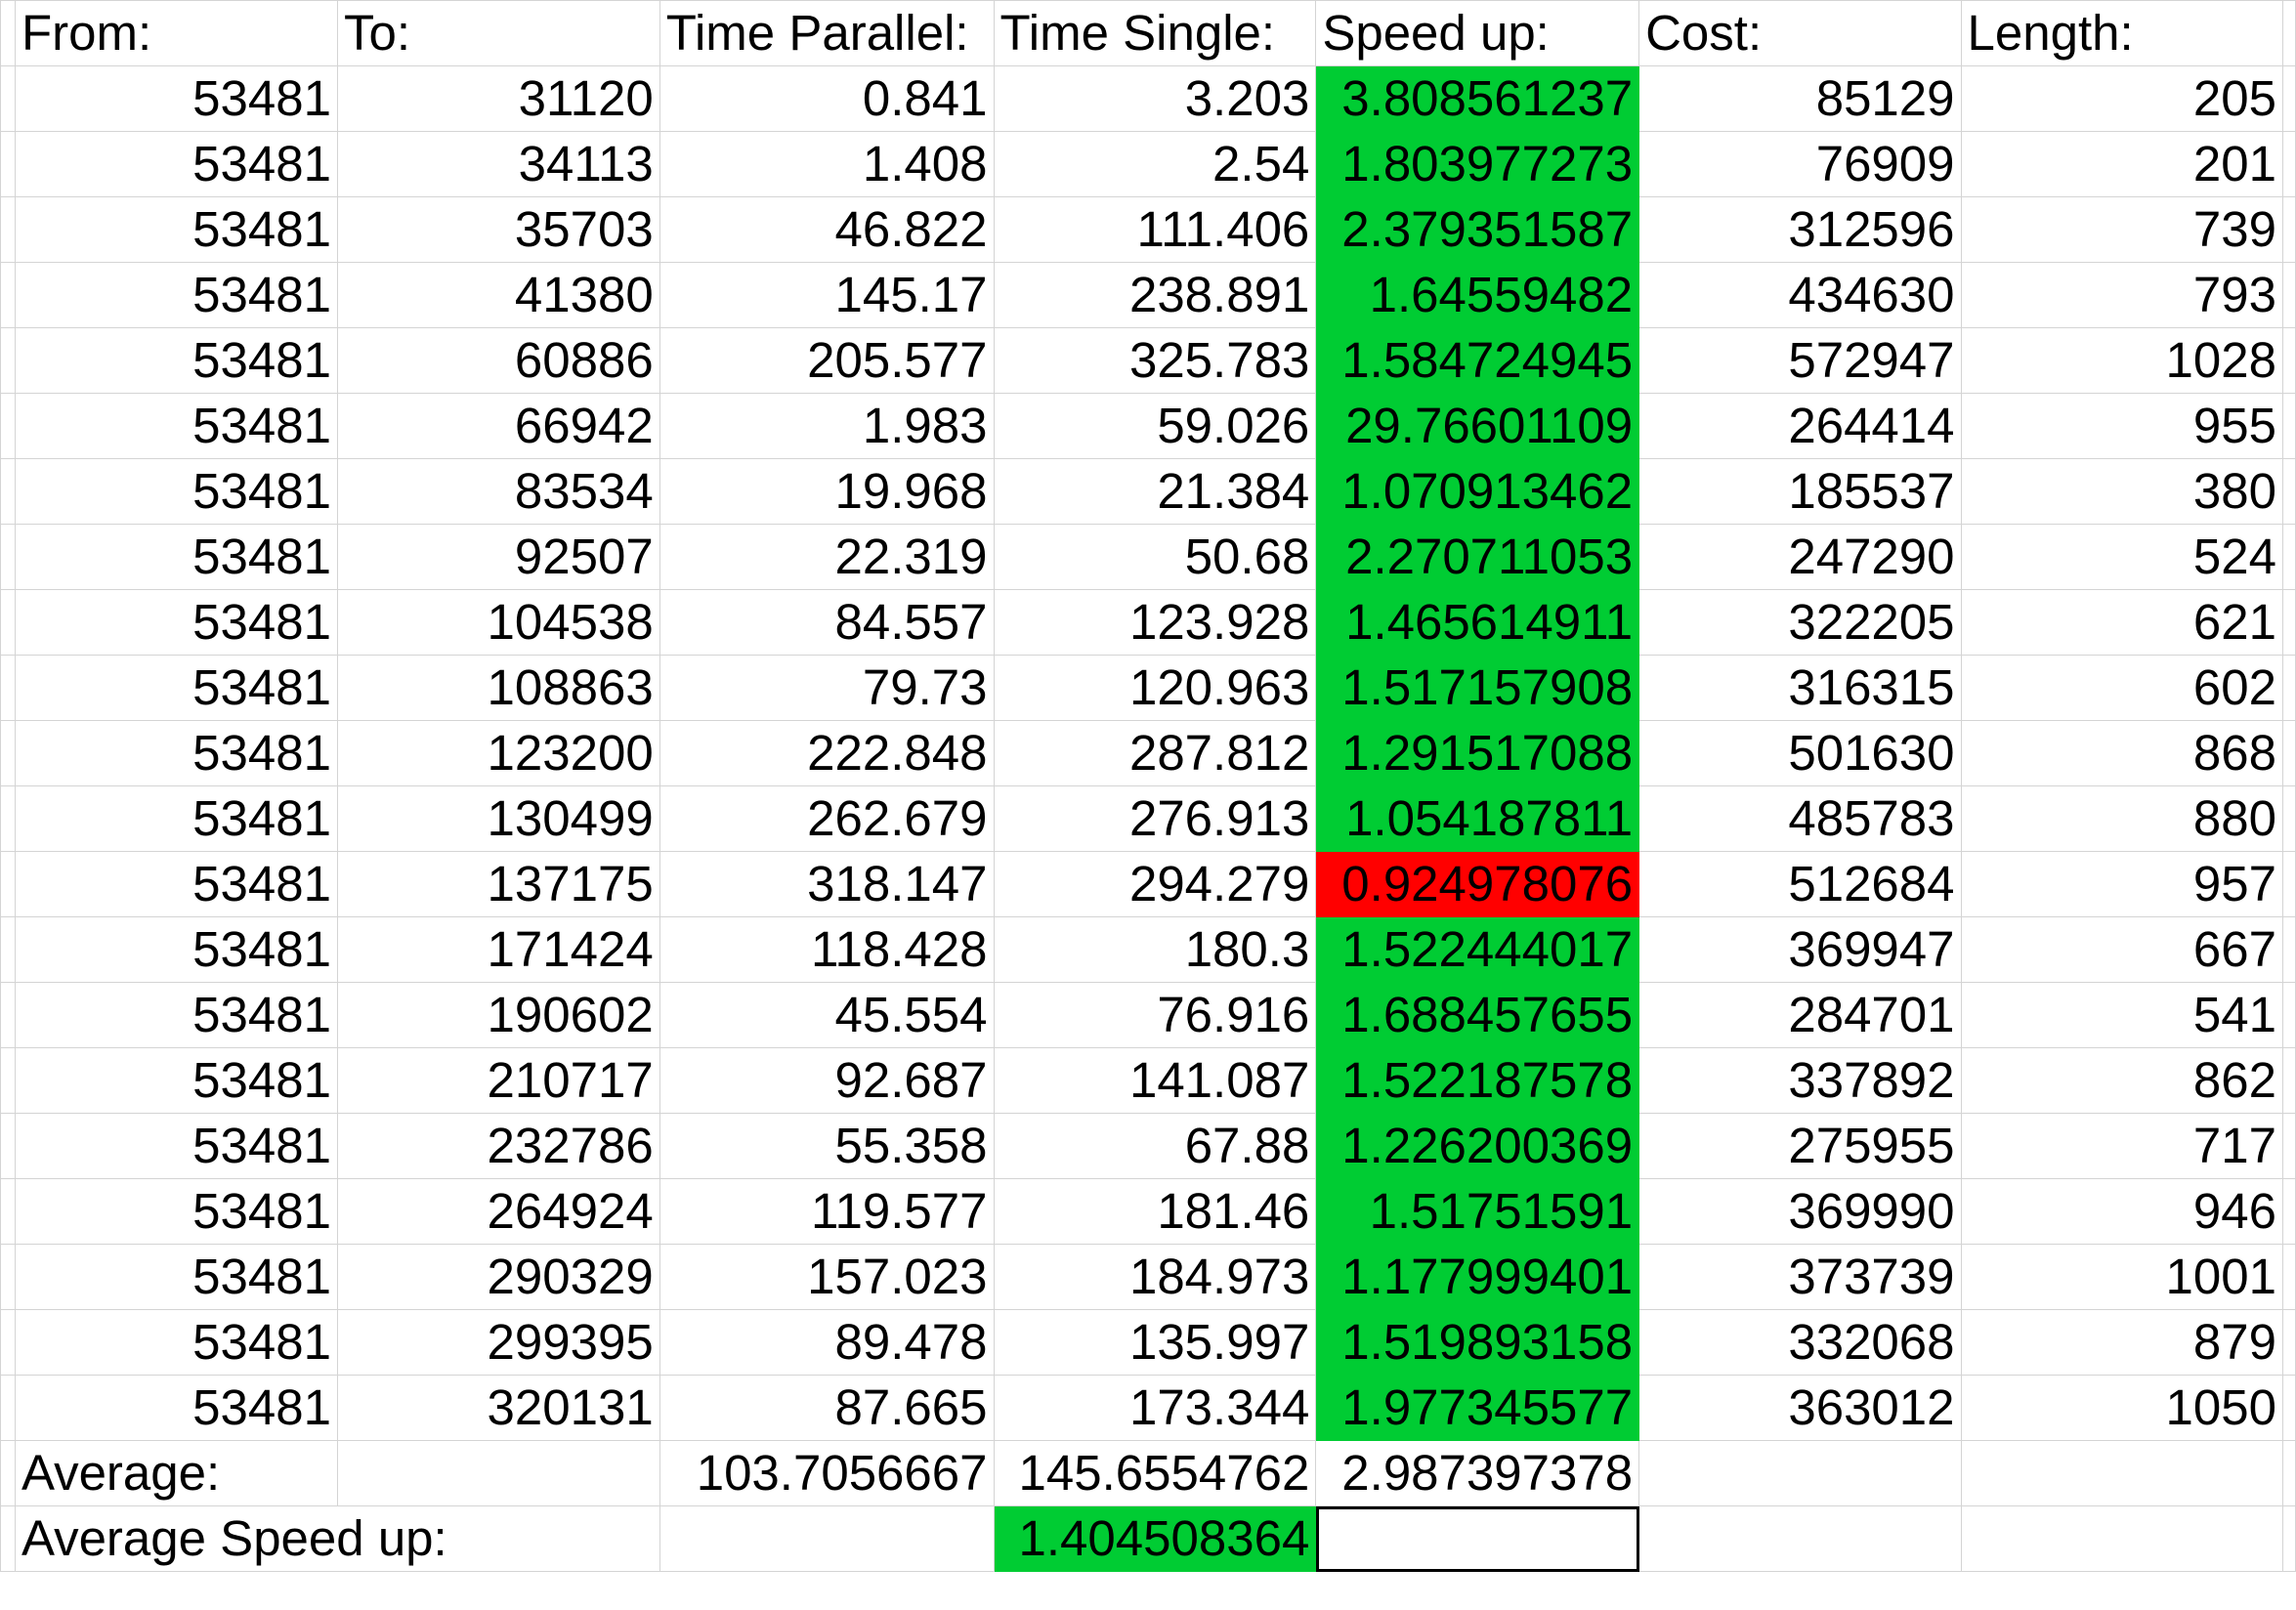  What do you see at coordinates (827, 1473) in the screenshot?
I see `average-time-parallel: 103.7056667` at bounding box center [827, 1473].